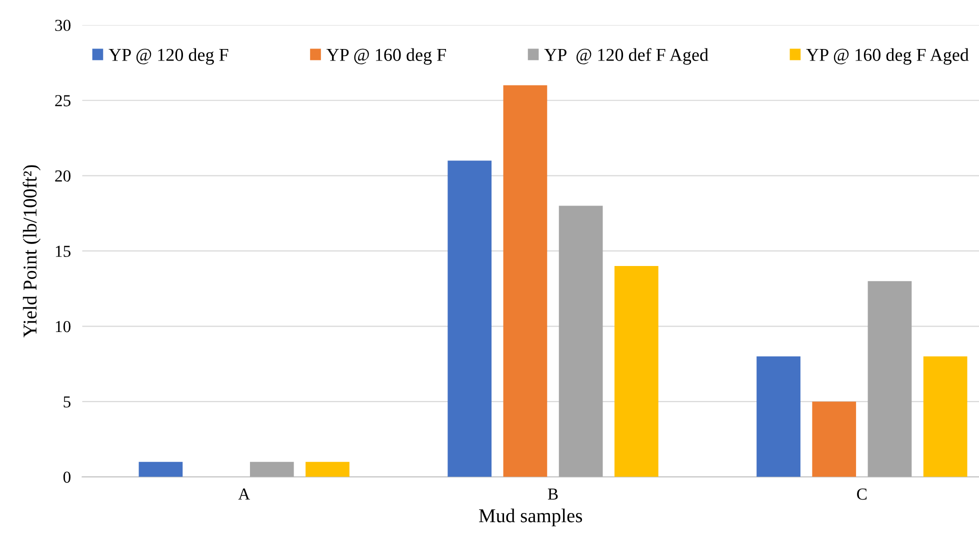 The image size is (979, 545). Describe the element at coordinates (67, 402) in the screenshot. I see `y-tick-label: 5` at that location.